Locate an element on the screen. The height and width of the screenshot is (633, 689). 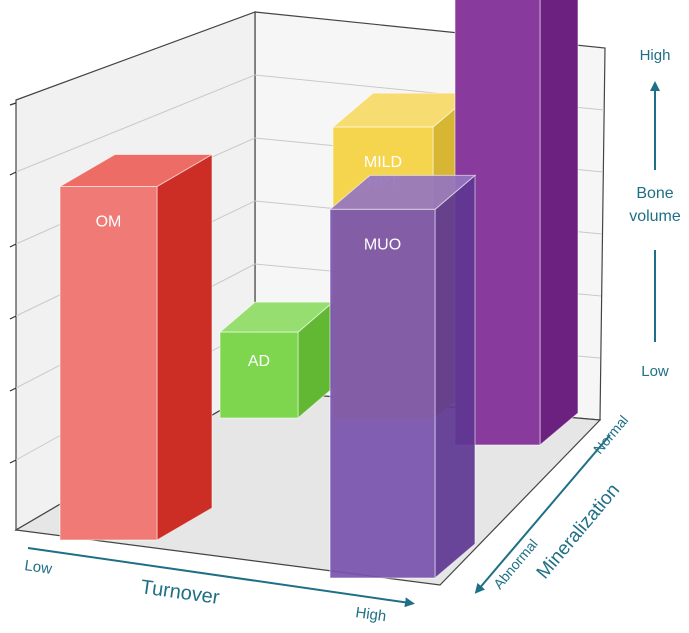
bar-label-mild-hpt-1: MILD is located at coordinates (383, 162).